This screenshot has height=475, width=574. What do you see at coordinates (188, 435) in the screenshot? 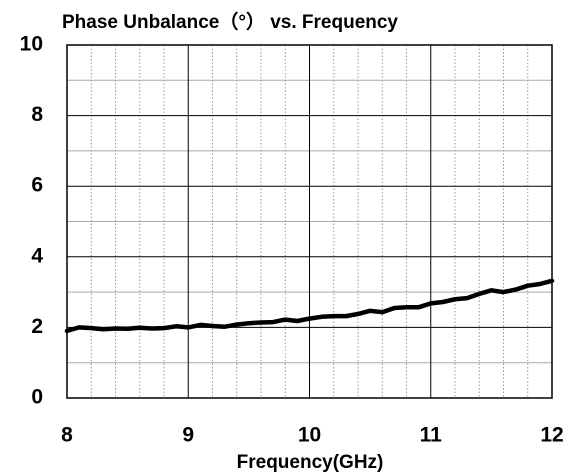
I see `x-tick-label: 9` at bounding box center [188, 435].